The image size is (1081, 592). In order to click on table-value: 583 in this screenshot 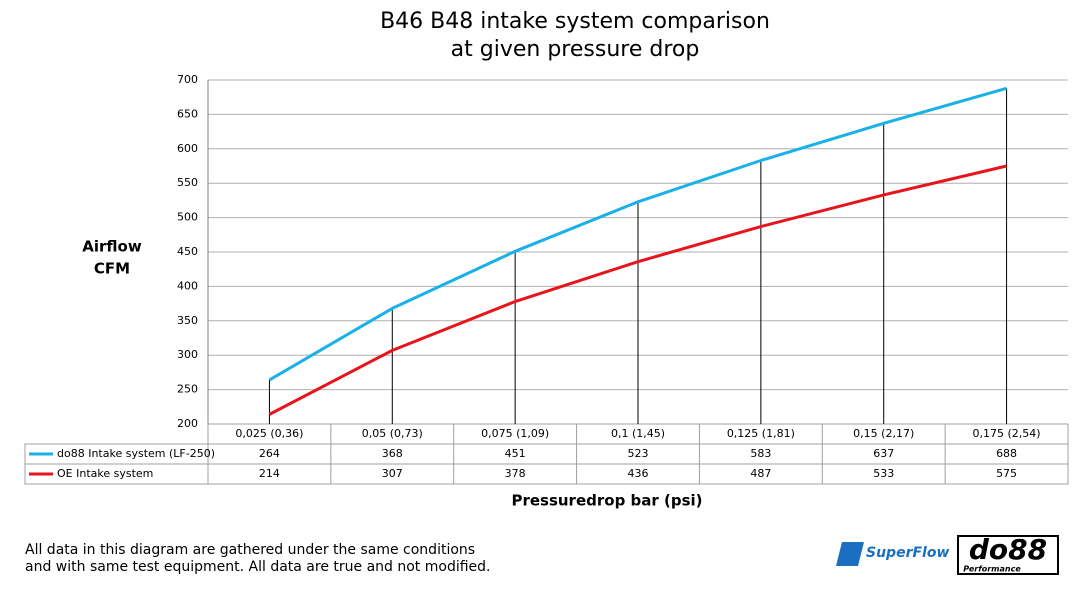, I will do `click(760, 453)`.